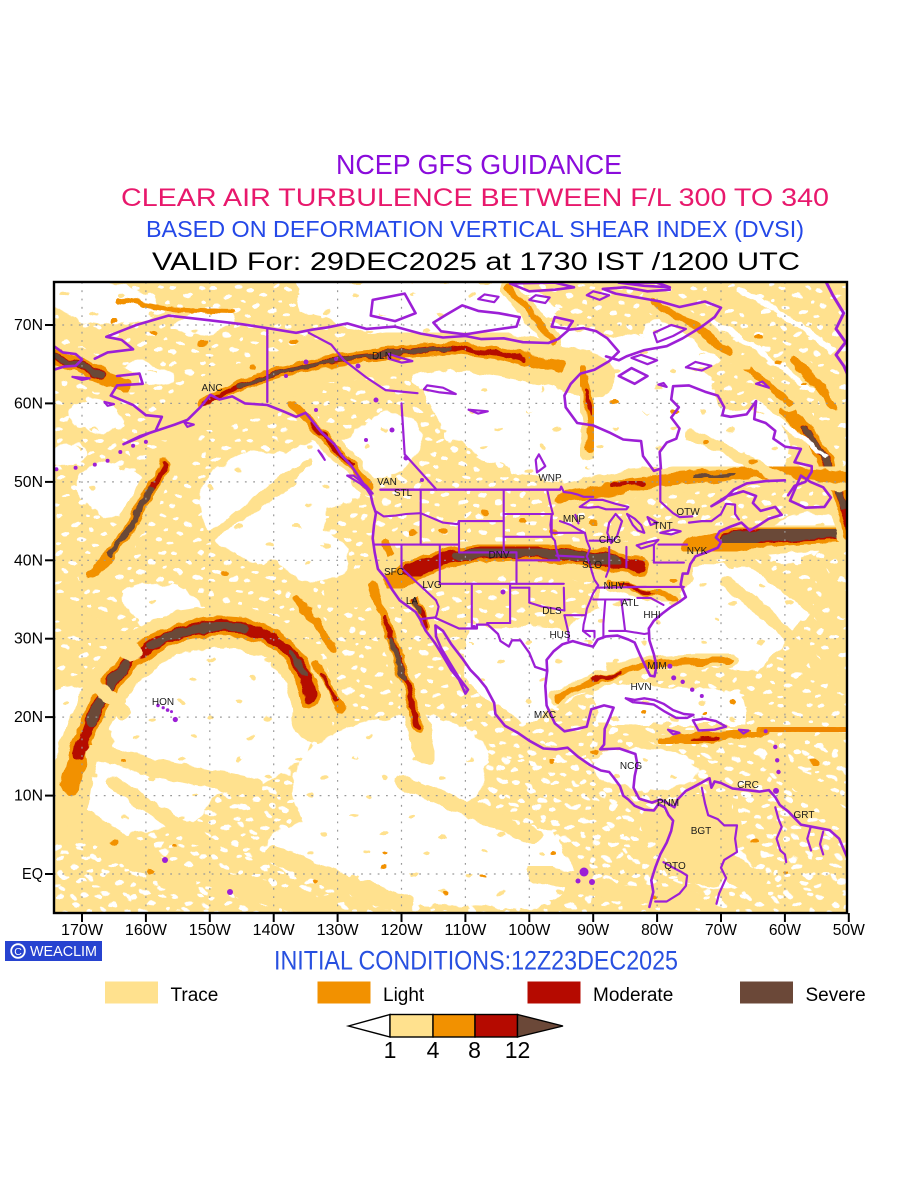  What do you see at coordinates (701, 831) in the screenshot?
I see `svg-text: BGT` at bounding box center [701, 831].